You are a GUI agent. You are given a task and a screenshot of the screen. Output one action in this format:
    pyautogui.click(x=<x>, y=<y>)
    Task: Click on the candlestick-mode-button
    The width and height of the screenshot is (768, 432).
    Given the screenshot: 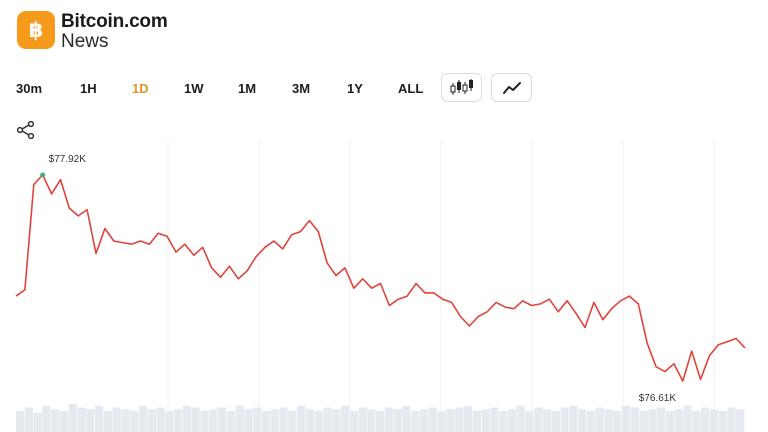 What is the action you would take?
    pyautogui.click(x=461, y=87)
    